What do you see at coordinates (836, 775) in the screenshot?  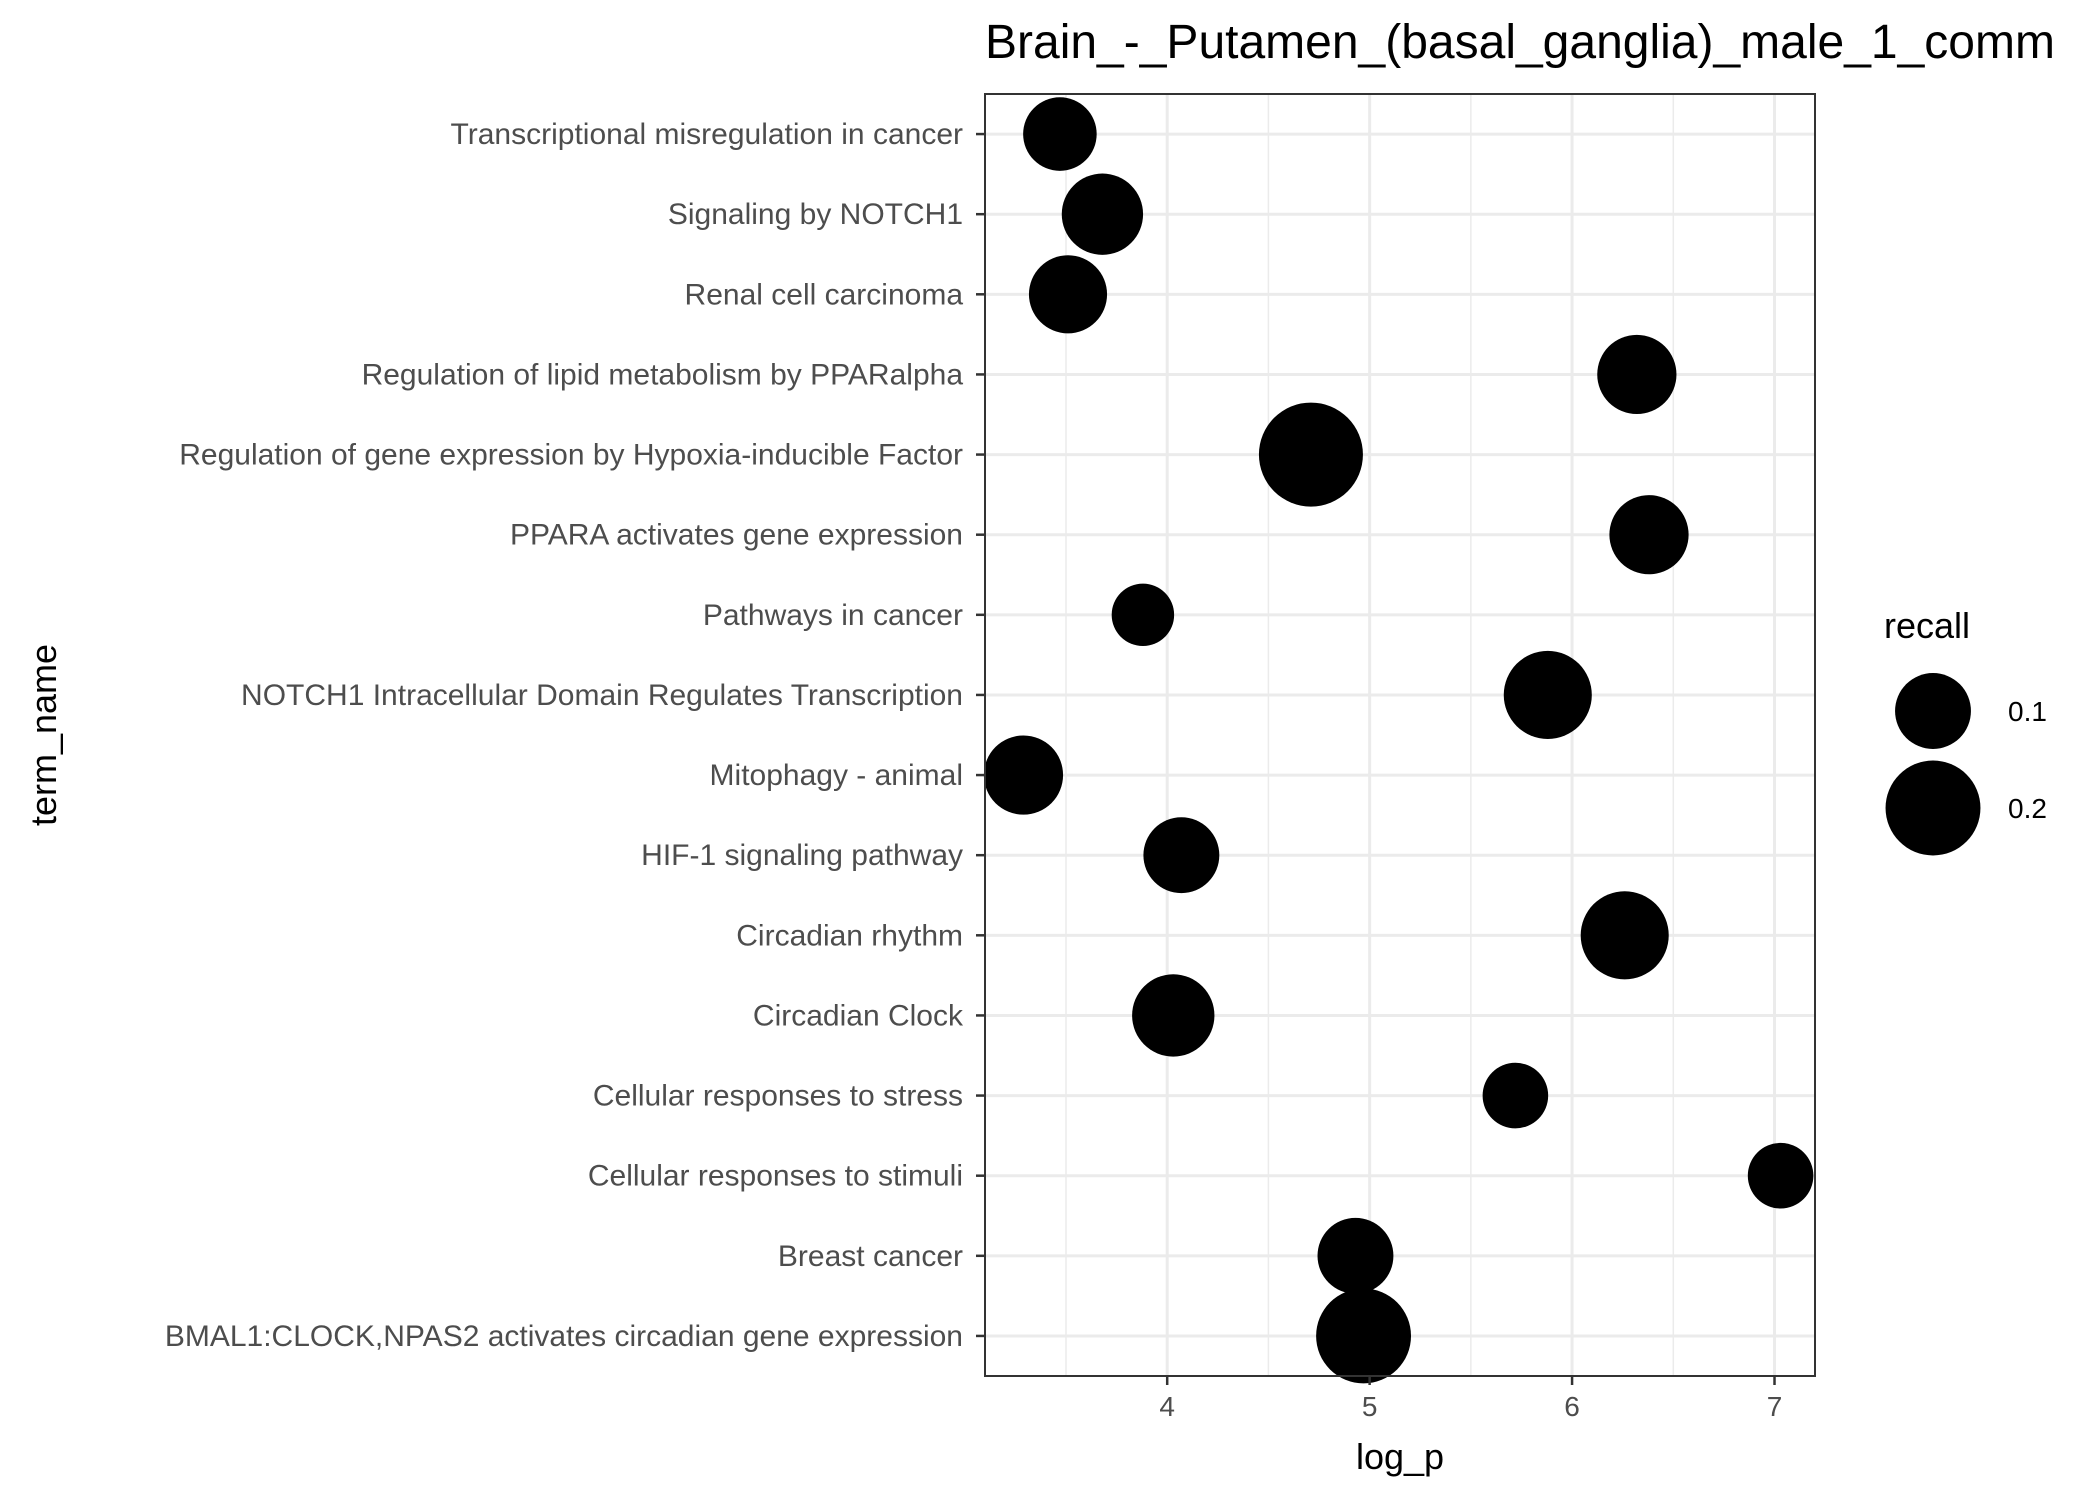 I see `y-tick-label: Mitophagy - animal` at bounding box center [836, 775].